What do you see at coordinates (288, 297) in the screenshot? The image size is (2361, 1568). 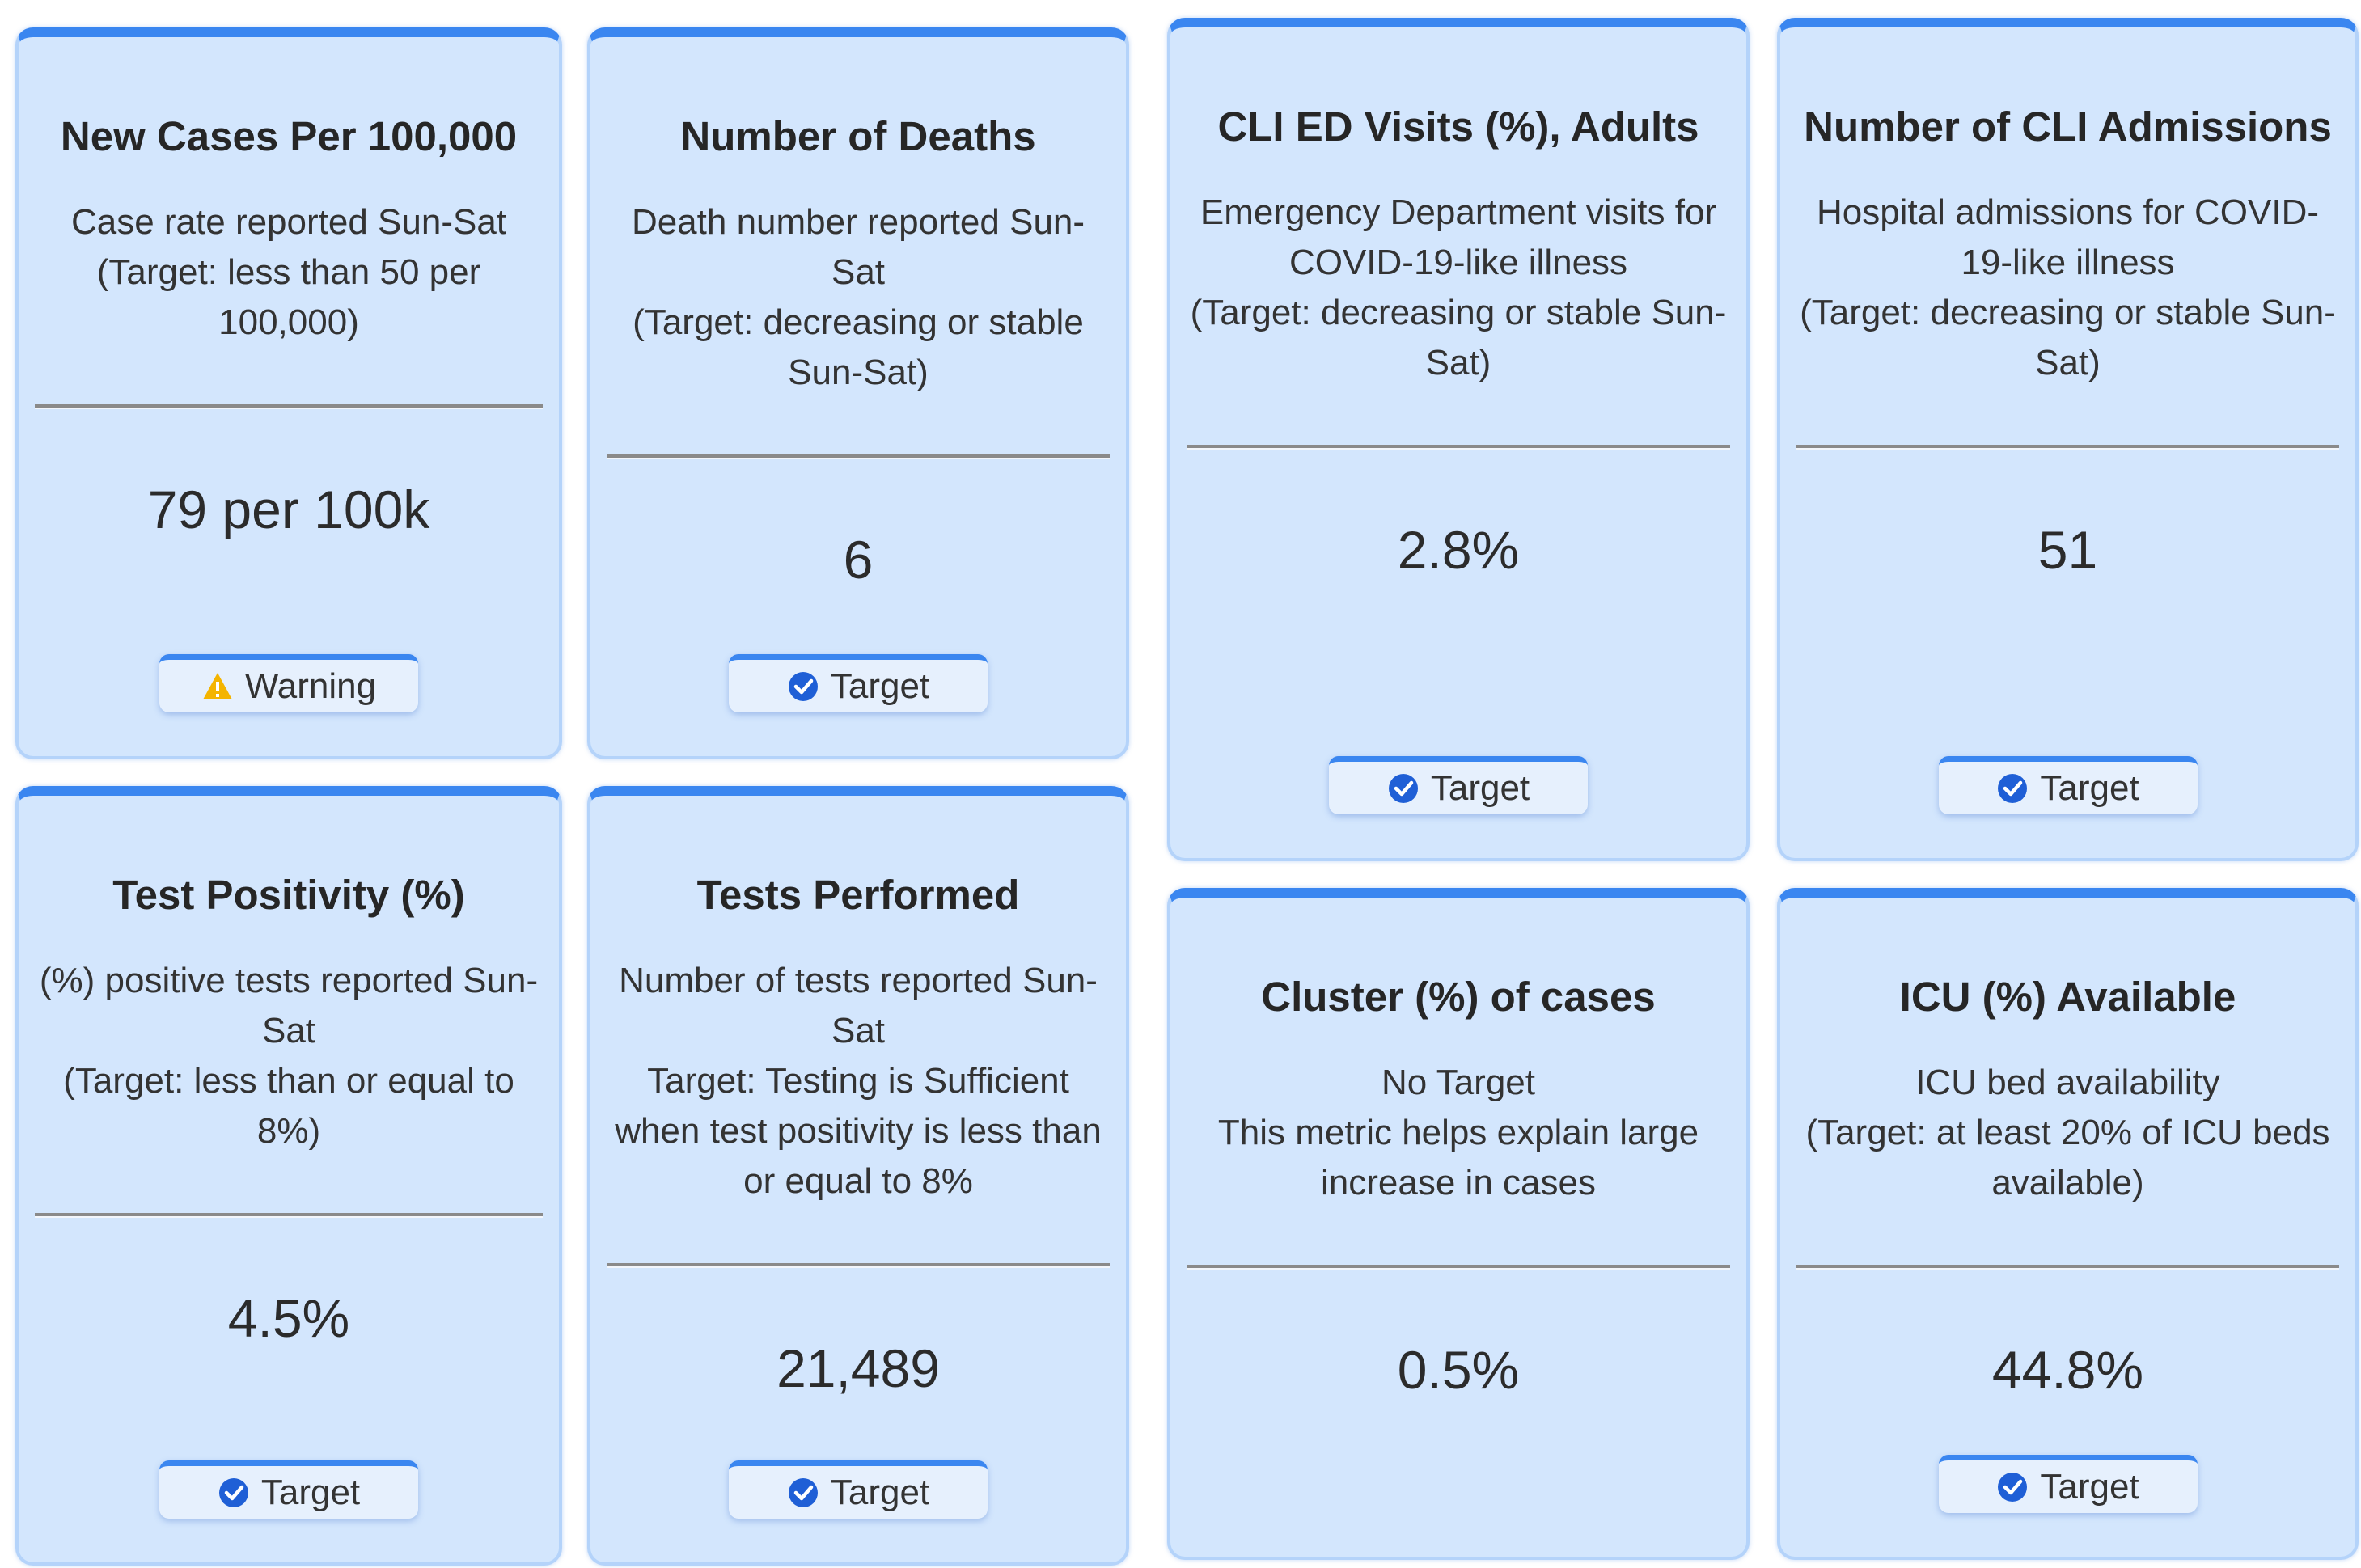 I see `description-line: (Target: less than 50 per 100,000)` at bounding box center [288, 297].